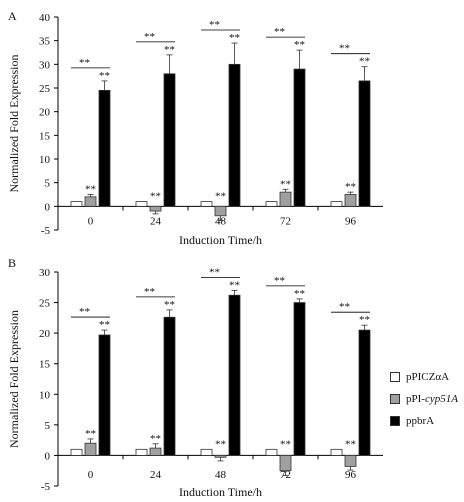 The height and width of the screenshot is (502, 464). I want to click on panel-b-y-tick-label: -5, so click(46, 487).